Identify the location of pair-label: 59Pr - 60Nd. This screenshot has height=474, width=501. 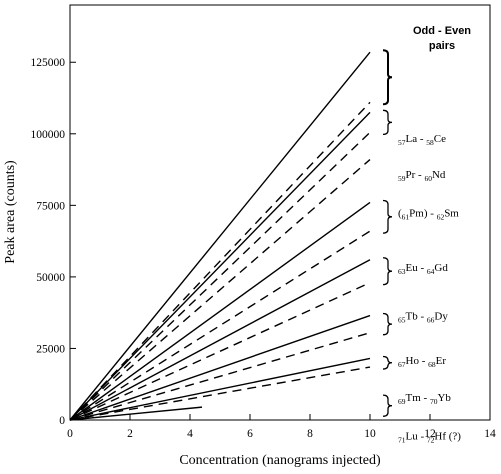
(422, 176).